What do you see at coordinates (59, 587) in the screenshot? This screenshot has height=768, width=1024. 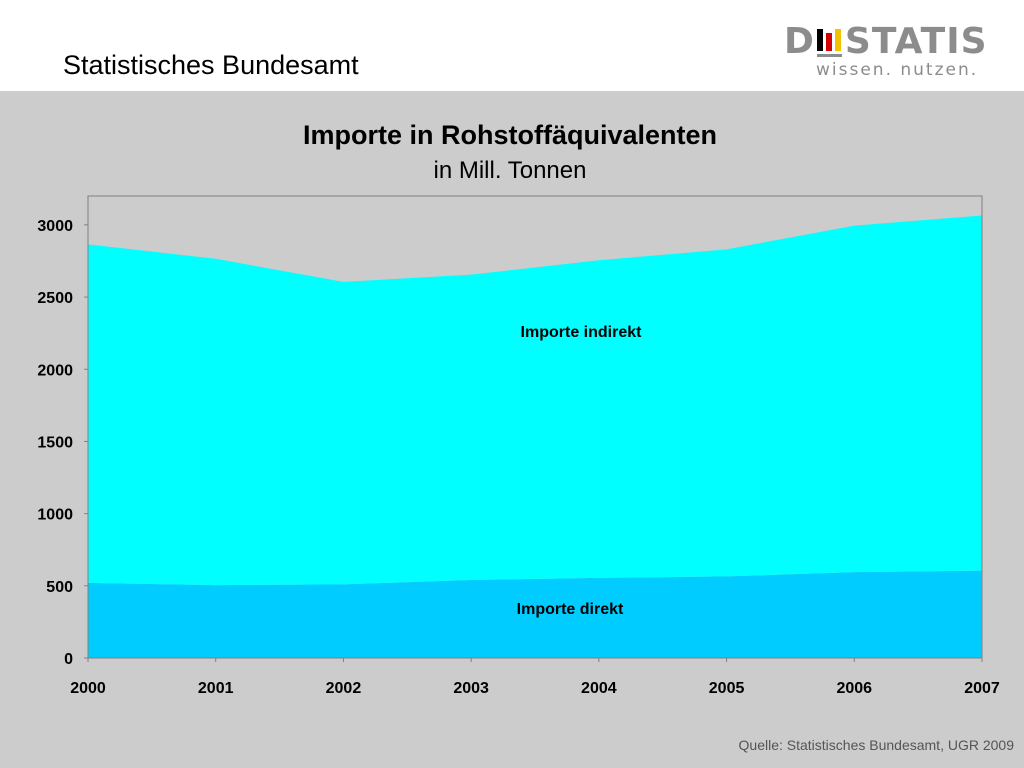 I see `y-tick-label: 500` at bounding box center [59, 587].